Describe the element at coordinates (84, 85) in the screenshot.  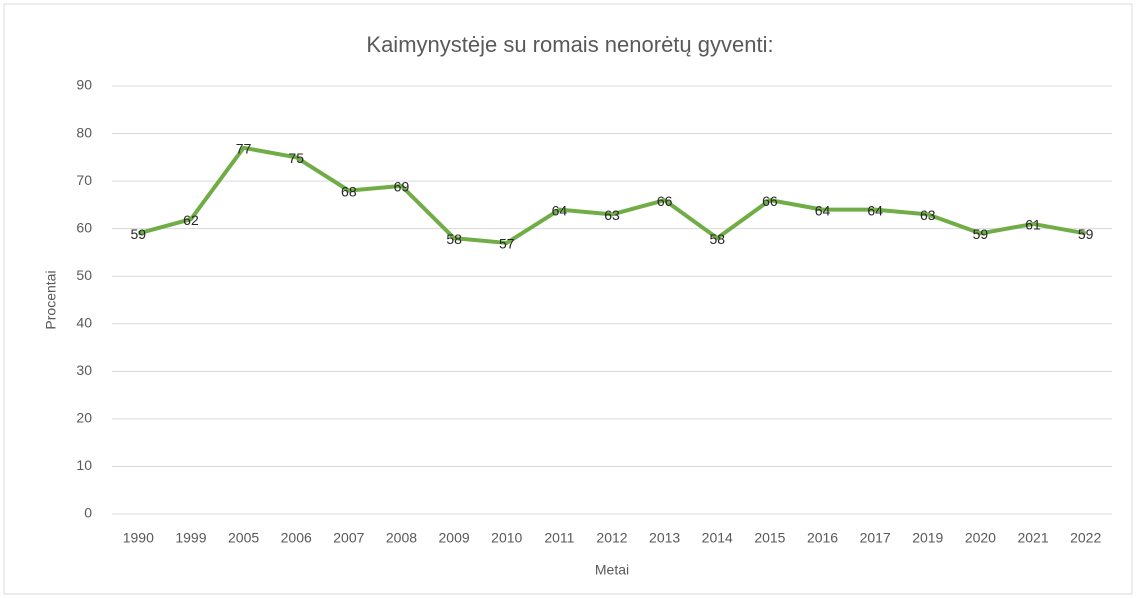
I see `y-tick-label: 90` at that location.